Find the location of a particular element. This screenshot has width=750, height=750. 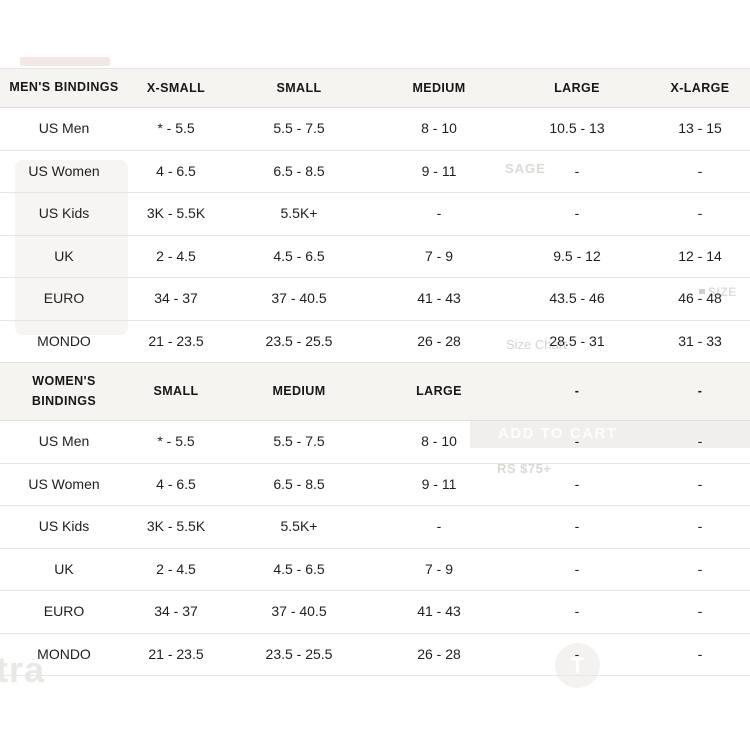

ghost-brand-badge-icon: T is located at coordinates (577, 665).